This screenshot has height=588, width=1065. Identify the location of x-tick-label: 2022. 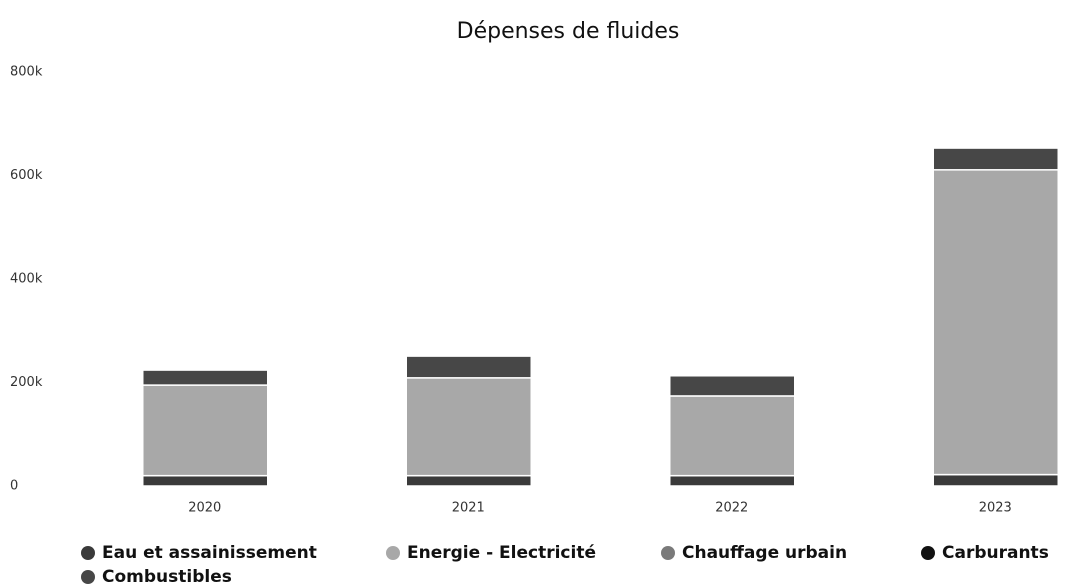
(731, 508).